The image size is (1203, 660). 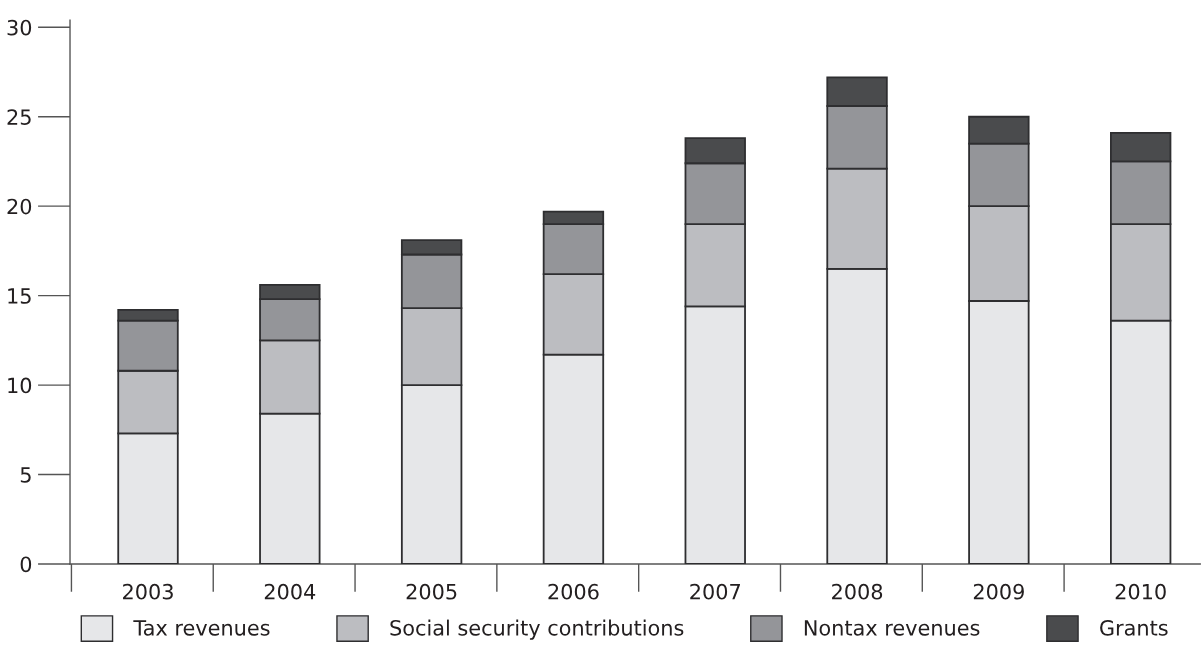 I want to click on x-tick-label: 2003, so click(x=148, y=591).